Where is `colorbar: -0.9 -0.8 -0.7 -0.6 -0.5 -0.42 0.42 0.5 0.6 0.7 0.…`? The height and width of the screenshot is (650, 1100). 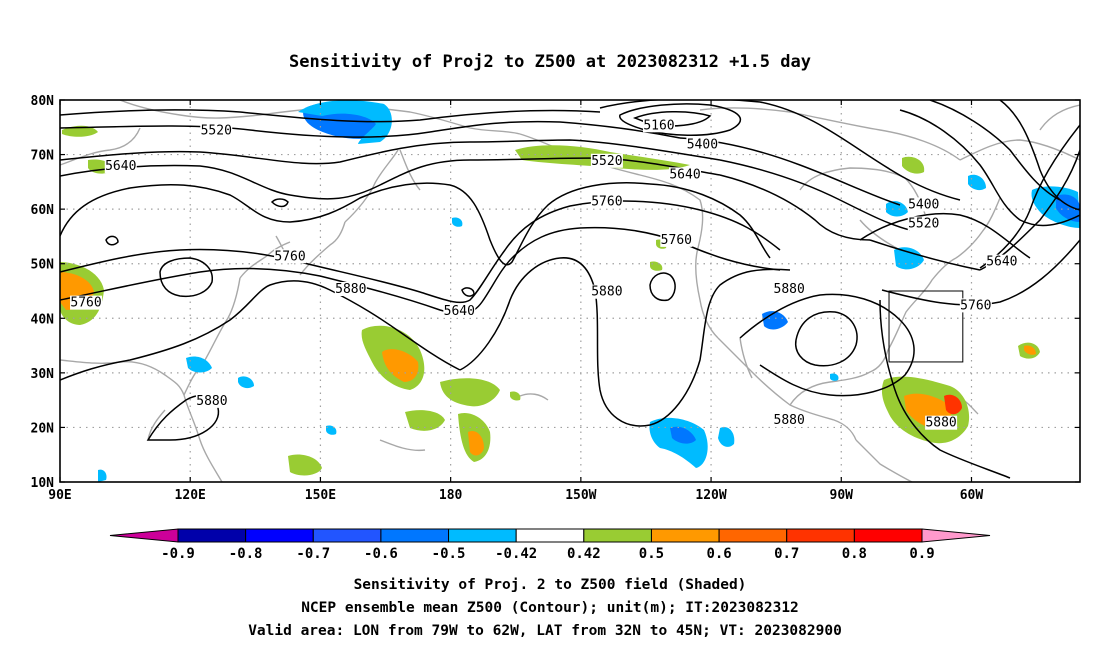
colorbar: -0.9 -0.8 -0.7 -0.6 -0.5 -0.42 0.42 0.5 0.6 0.7 0.… is located at coordinates (550, 545).